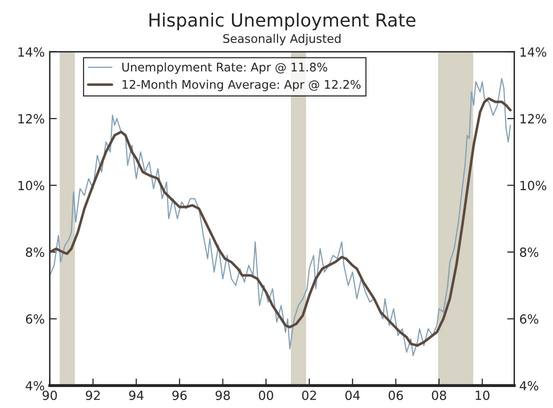 This screenshot has width=553, height=408. Describe the element at coordinates (225, 68) in the screenshot. I see `legend-label: Unemployment Rate: Apr @ 11.8%` at that location.